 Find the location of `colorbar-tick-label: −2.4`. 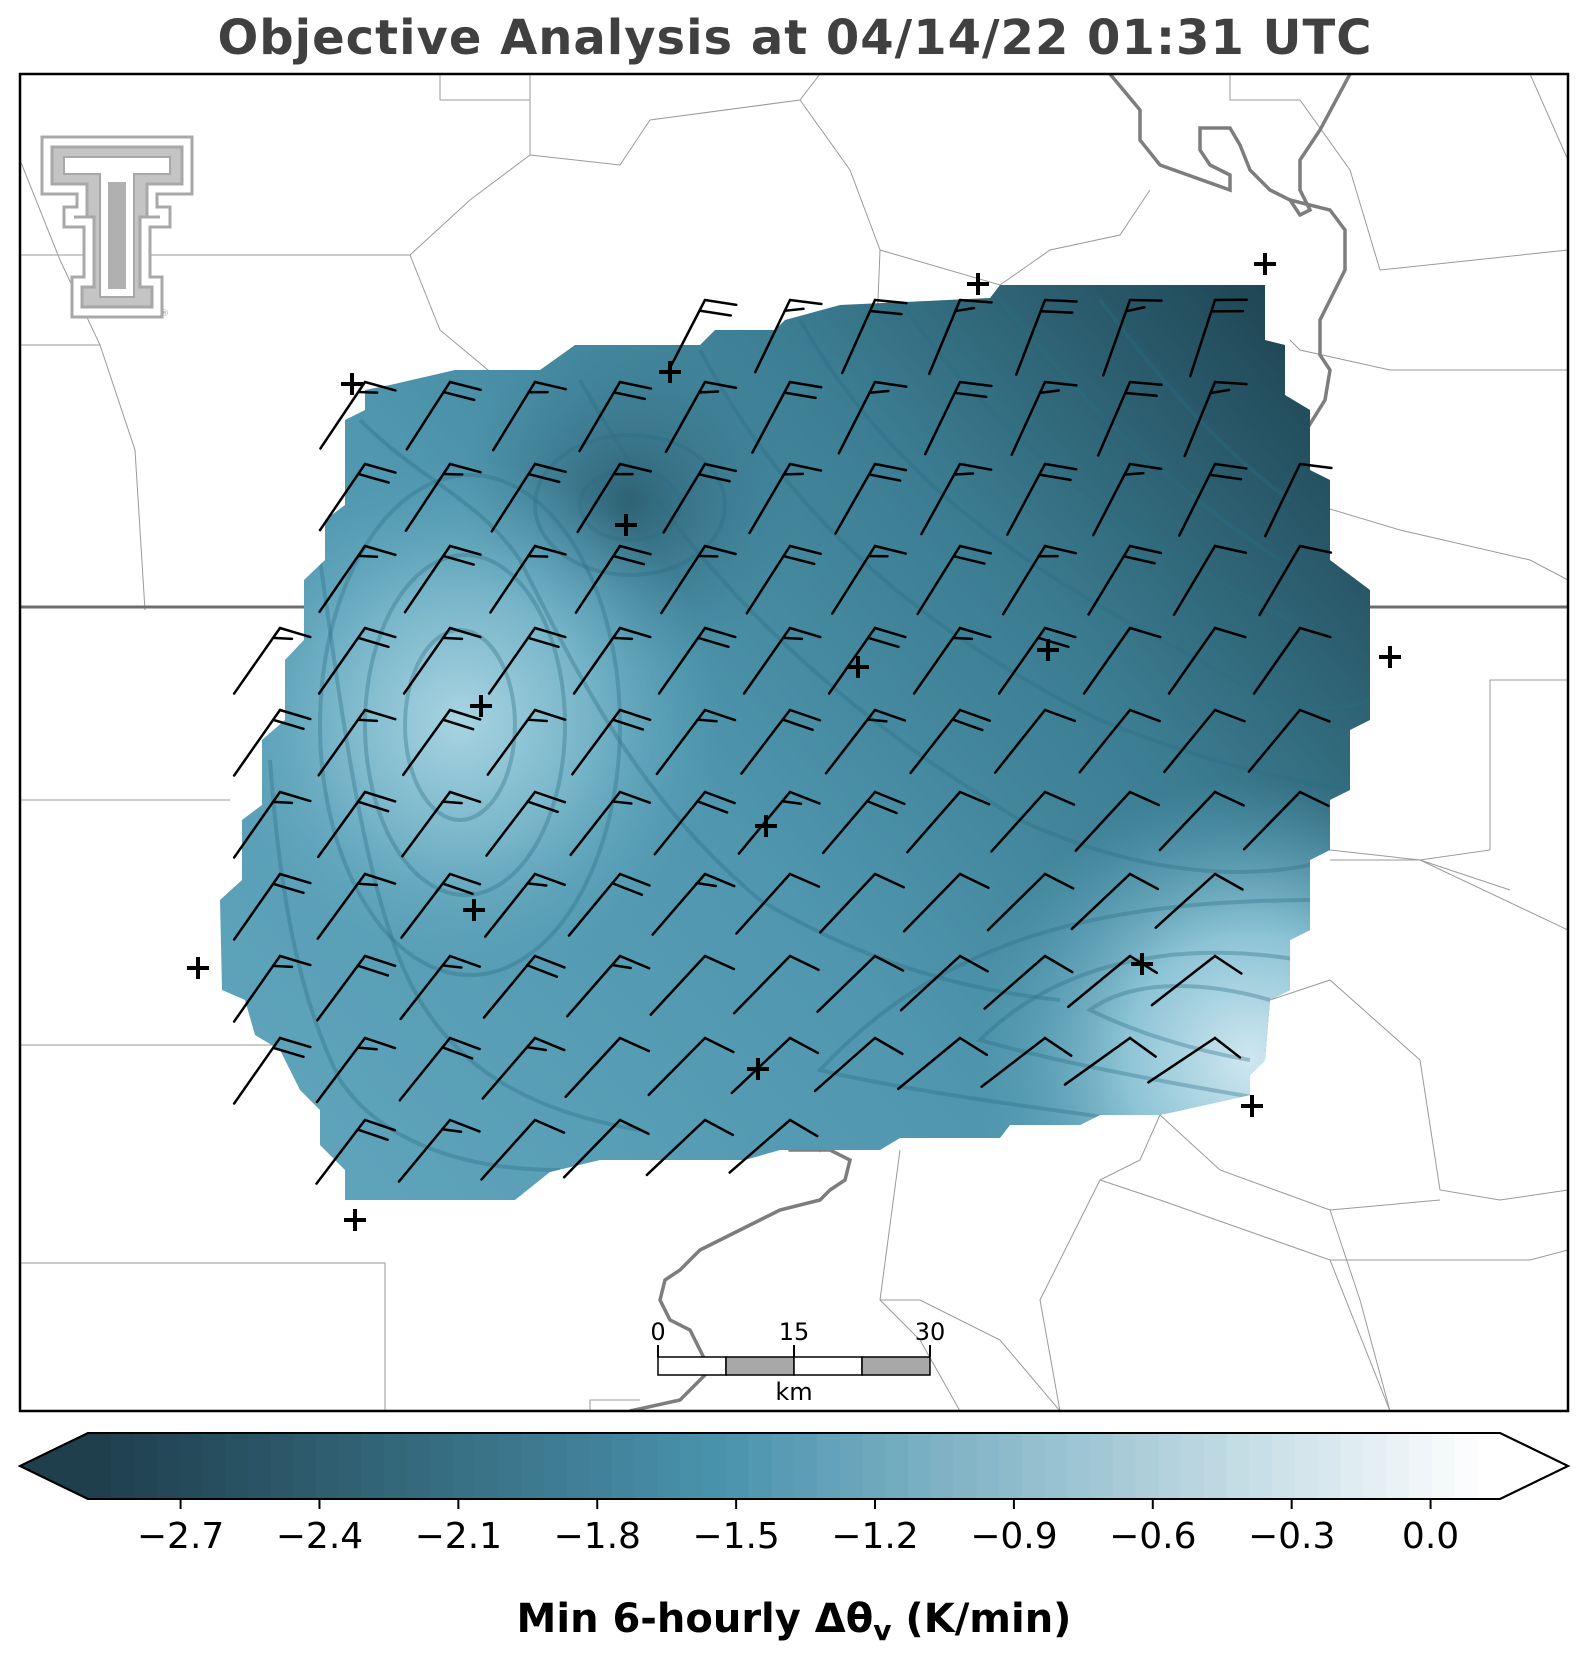

colorbar-tick-label: −2.4 is located at coordinates (319, 1536).